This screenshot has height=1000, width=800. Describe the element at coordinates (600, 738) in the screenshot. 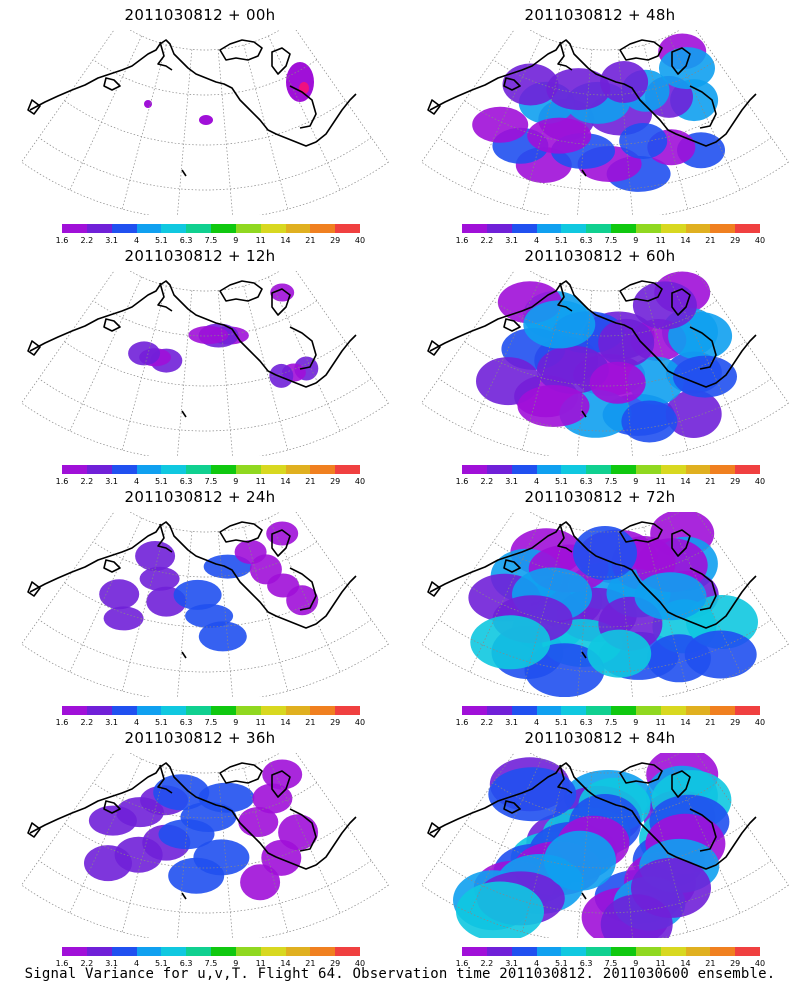

I see `panel-title: 2011030812 + 84h` at that location.